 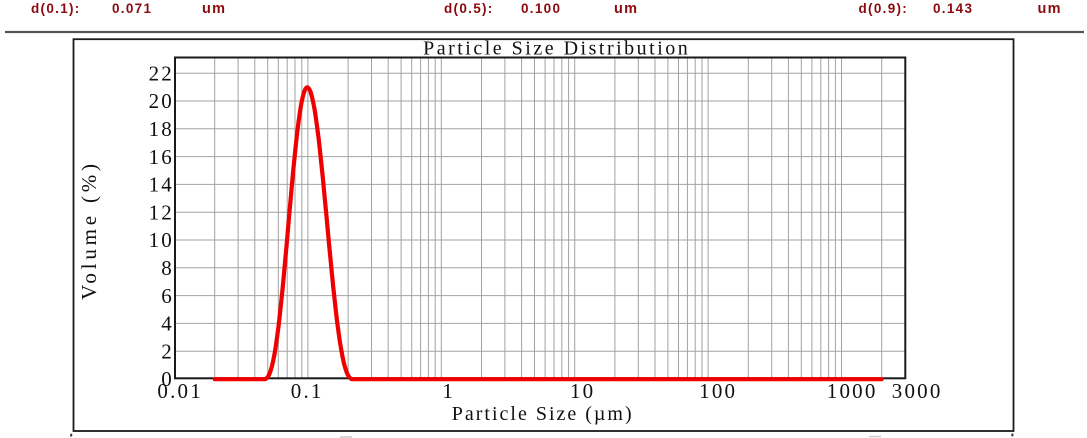 I want to click on svg-text: d(0.1):, so click(x=56, y=8).